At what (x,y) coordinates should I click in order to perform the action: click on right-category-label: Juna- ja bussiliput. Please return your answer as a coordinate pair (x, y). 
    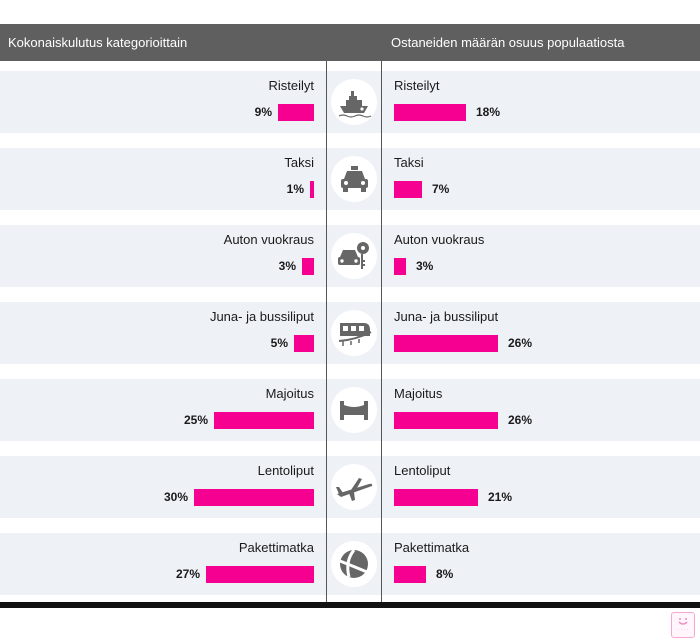
    Looking at the image, I should click on (446, 316).